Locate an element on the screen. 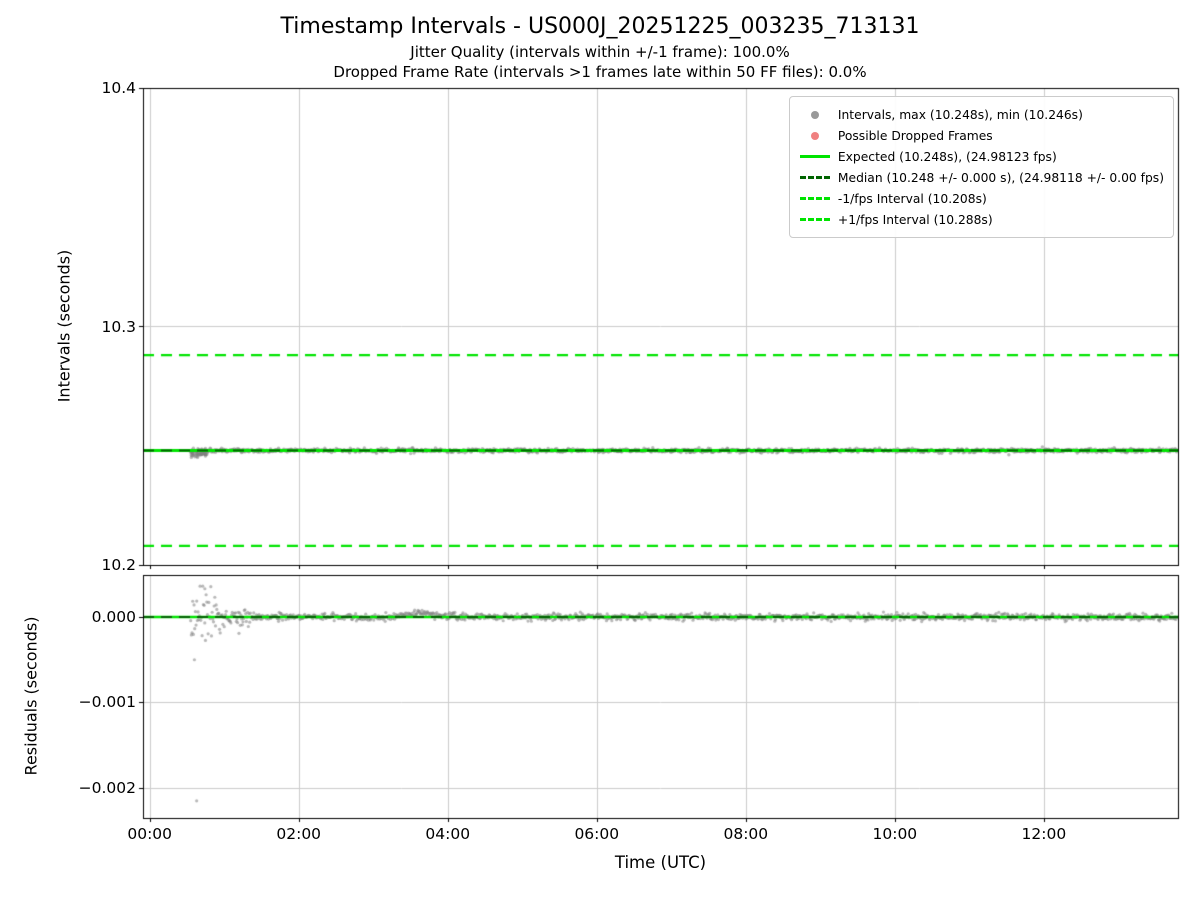 The width and height of the screenshot is (1200, 900). legend-item-5: +1/fps Interval (10.288s) is located at coordinates (981, 219).